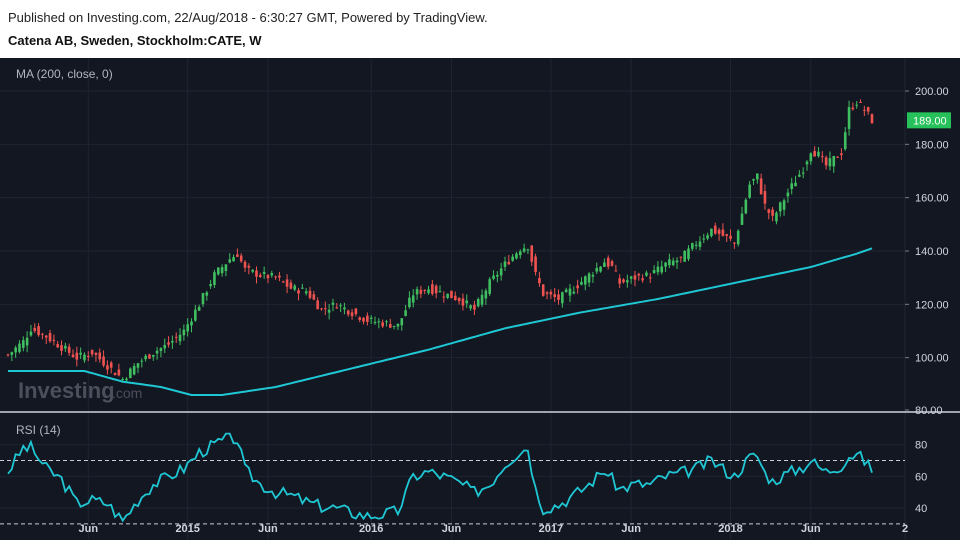 The image size is (960, 540). I want to click on last-price-badge, so click(929, 120).